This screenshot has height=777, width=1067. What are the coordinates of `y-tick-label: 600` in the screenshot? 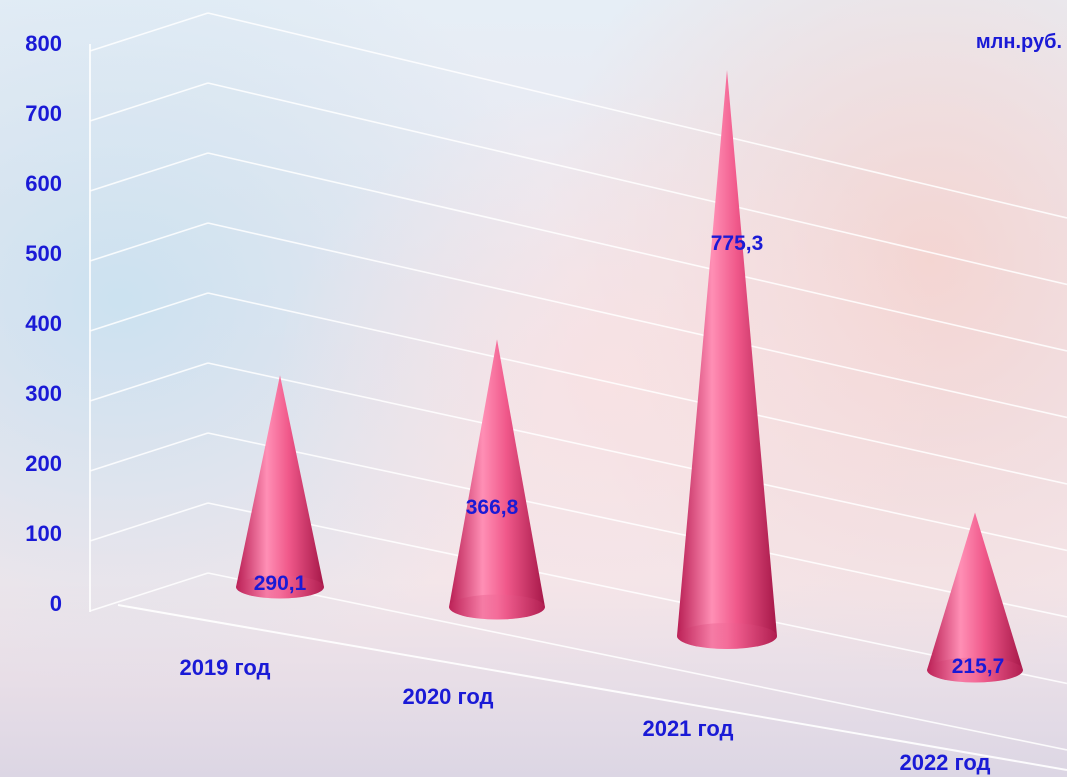 It's located at (43, 183).